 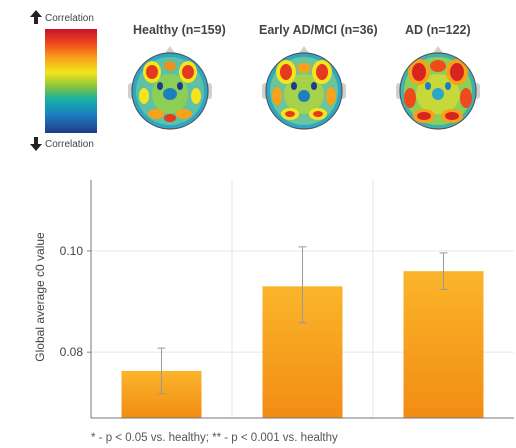 I want to click on group-title-ad: AD (n=122), so click(x=438, y=30).